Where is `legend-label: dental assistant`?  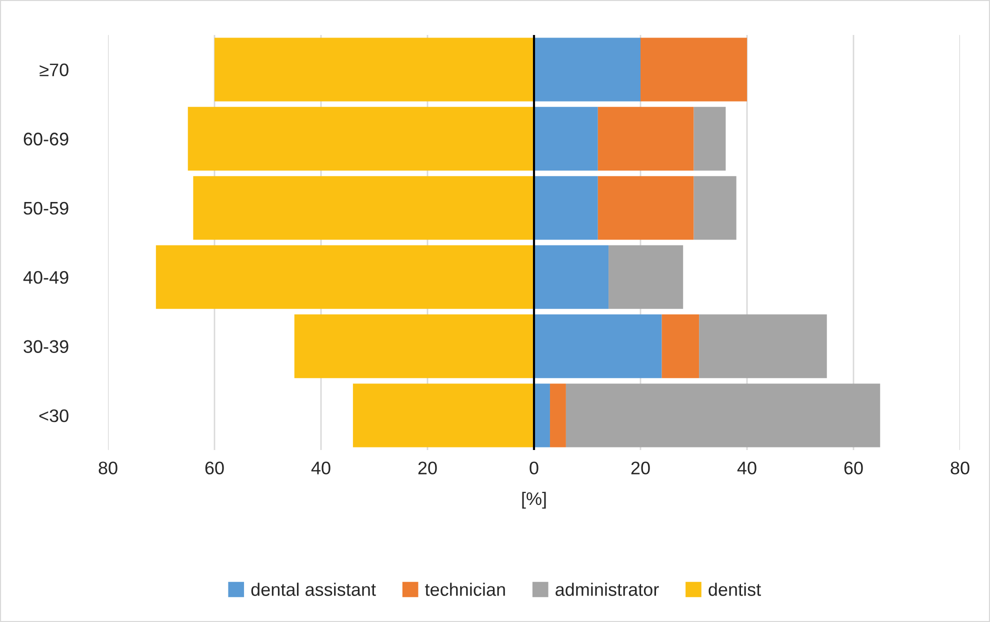
legend-label: dental assistant is located at coordinates (313, 589).